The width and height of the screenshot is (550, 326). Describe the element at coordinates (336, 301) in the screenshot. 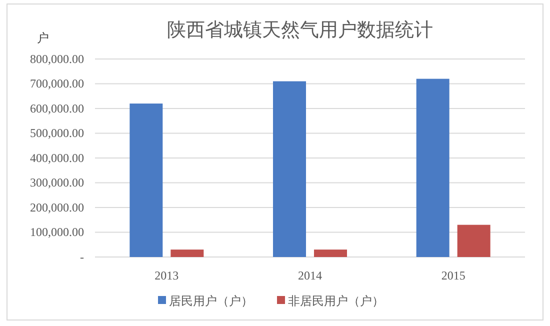

I see `legend-label: 非居民用户（户）` at that location.